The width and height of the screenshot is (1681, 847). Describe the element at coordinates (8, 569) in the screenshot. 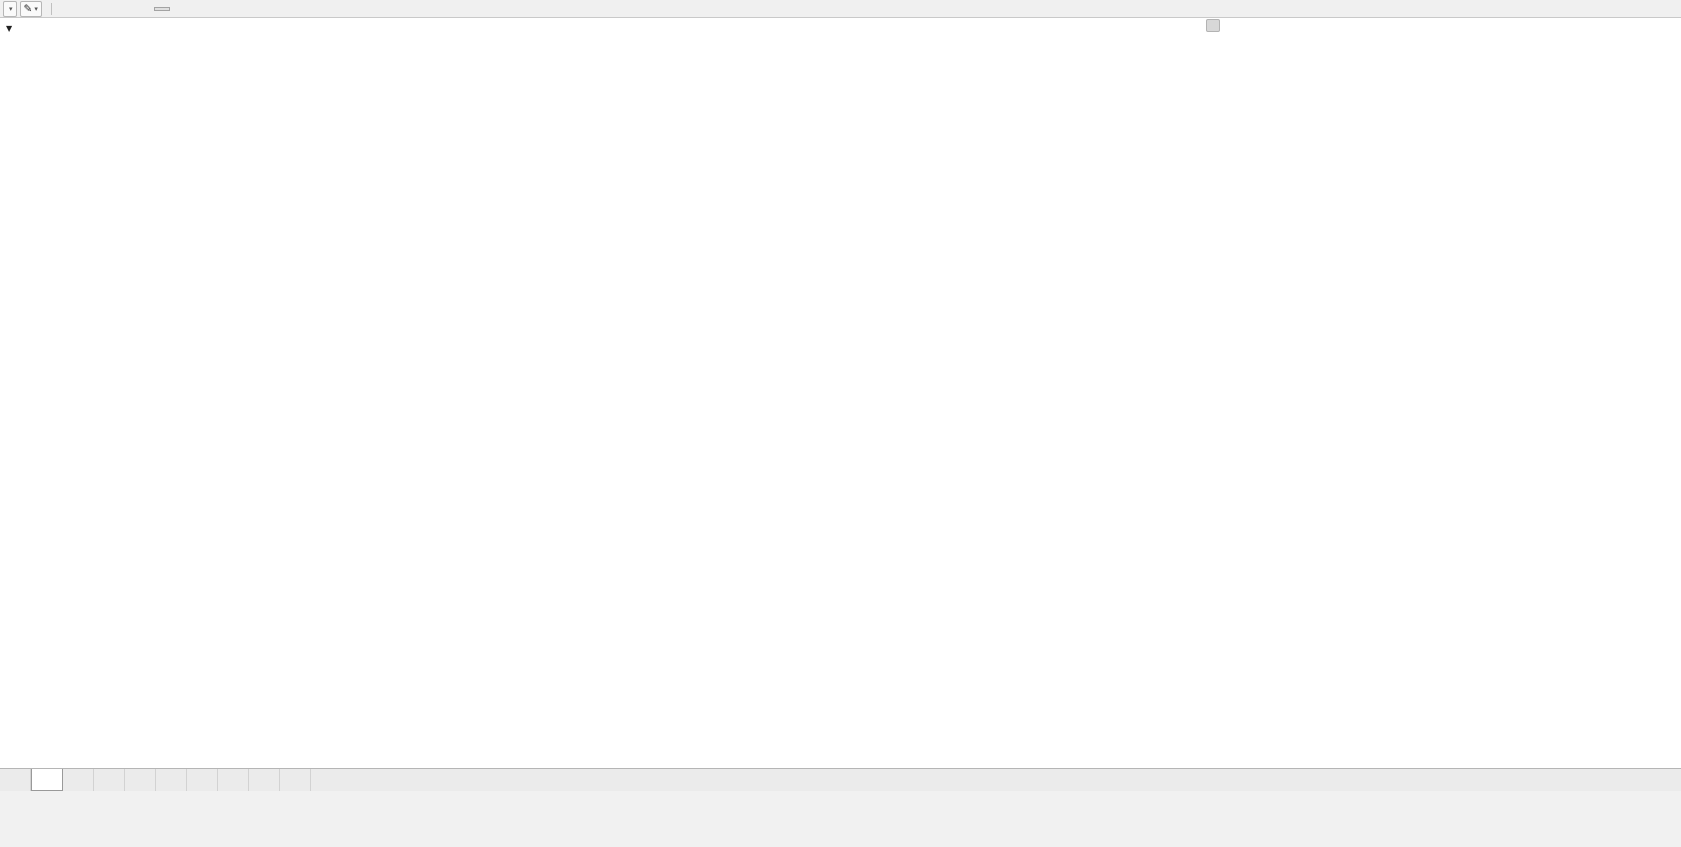

I see `rsi-indicator-label` at that location.